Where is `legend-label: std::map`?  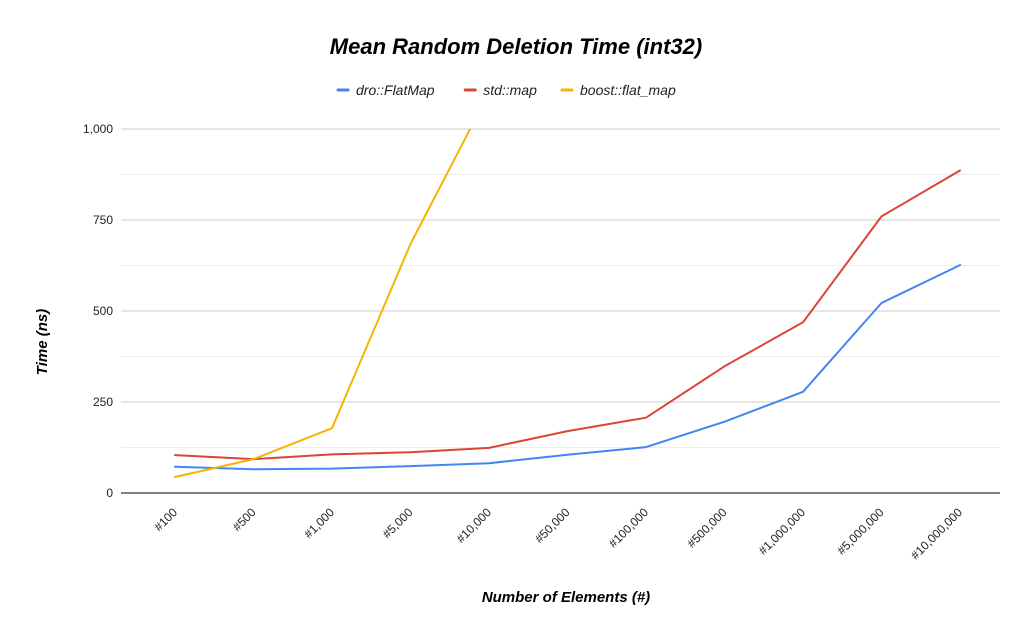 legend-label: std::map is located at coordinates (510, 90).